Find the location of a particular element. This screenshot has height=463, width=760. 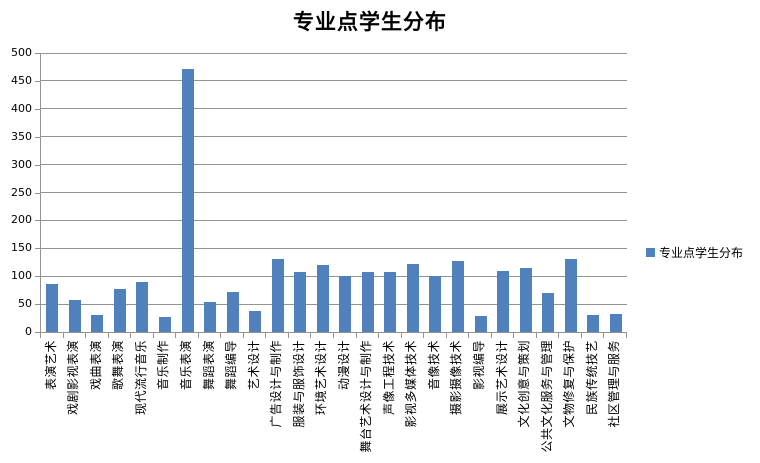

x-category-label: 社区管理与服务 is located at coordinates (614, 384).